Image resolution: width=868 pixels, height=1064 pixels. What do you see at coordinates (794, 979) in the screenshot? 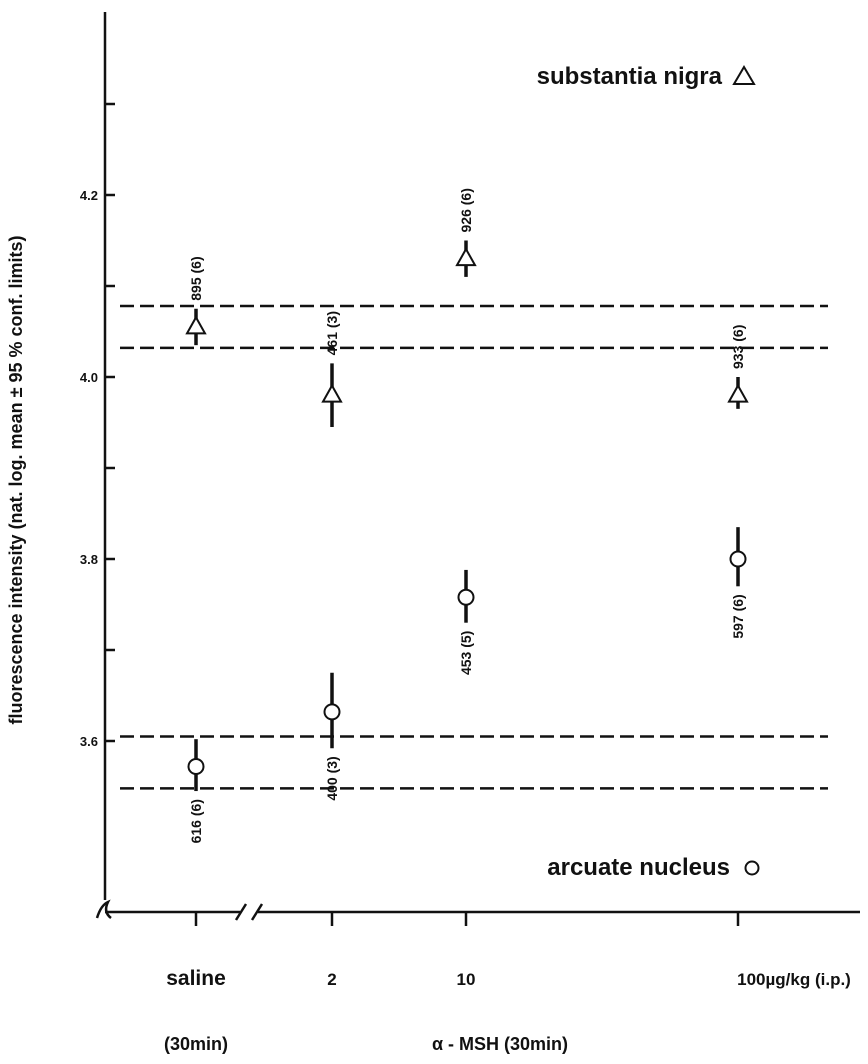
I see `x-tick-label: 100µg/kg (i.p.)` at bounding box center [794, 979].